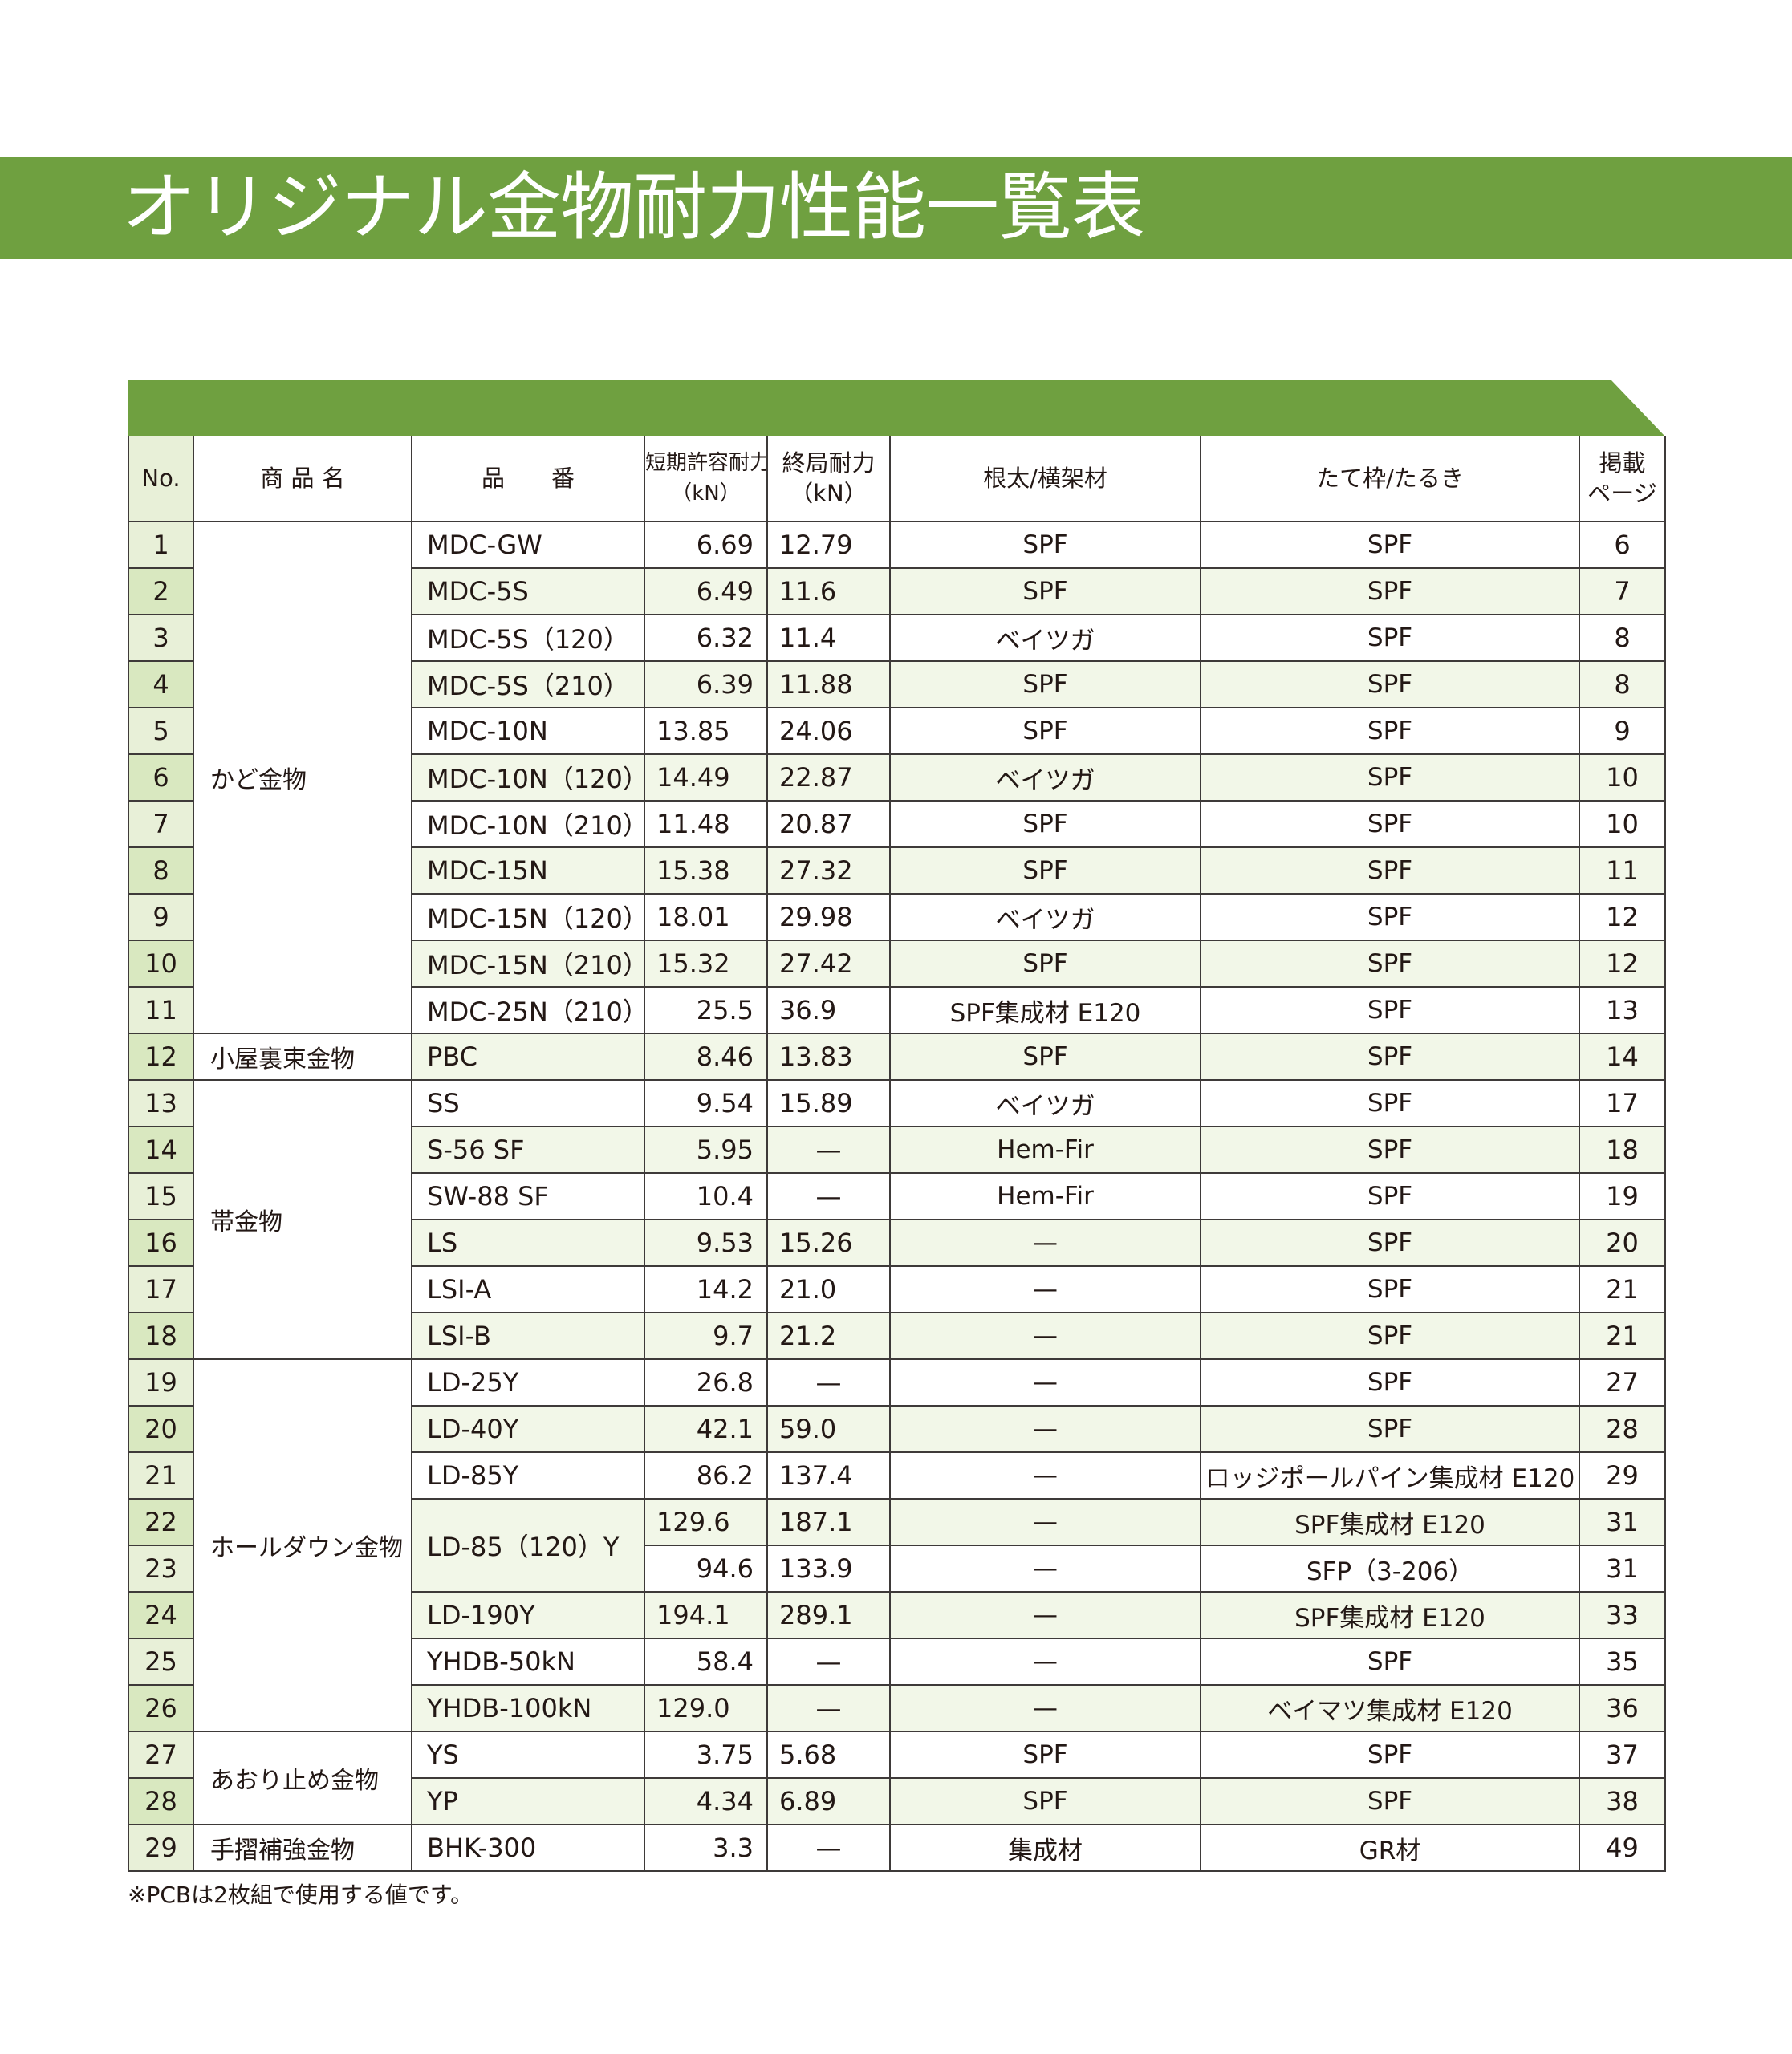  Describe the element at coordinates (1622, 1429) in the screenshot. I see `page-number: 28` at that location.